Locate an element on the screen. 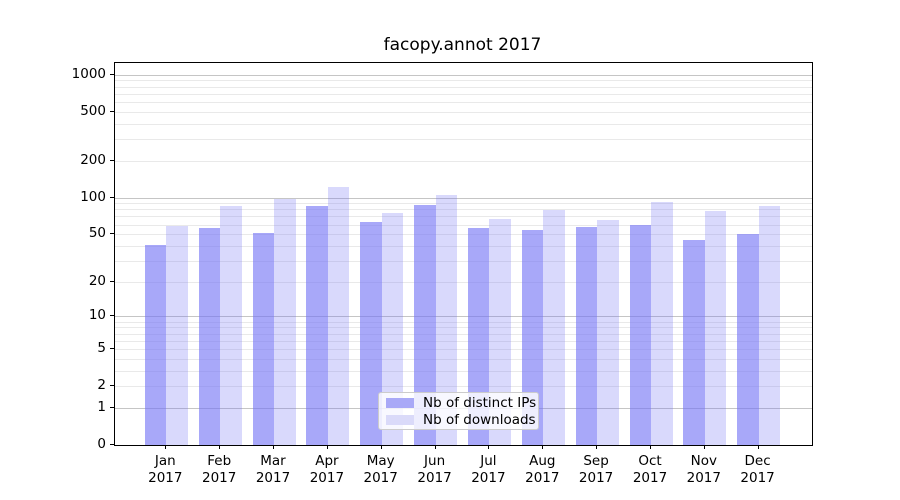  x-tick-label: Apr 2017 is located at coordinates (327, 469).